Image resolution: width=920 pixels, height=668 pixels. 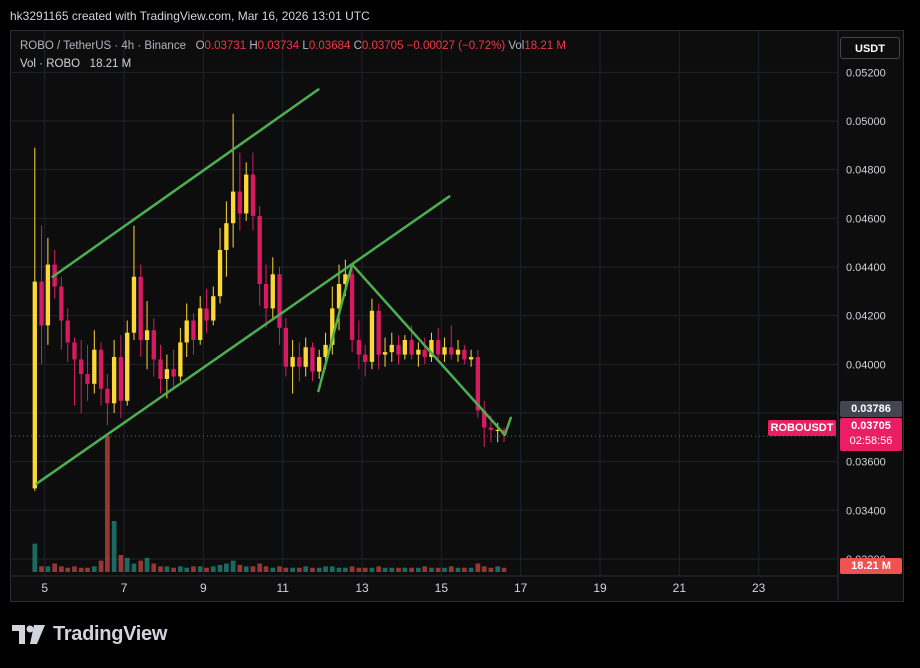 I want to click on prev-price-tag: 0.03786, so click(x=871, y=409).